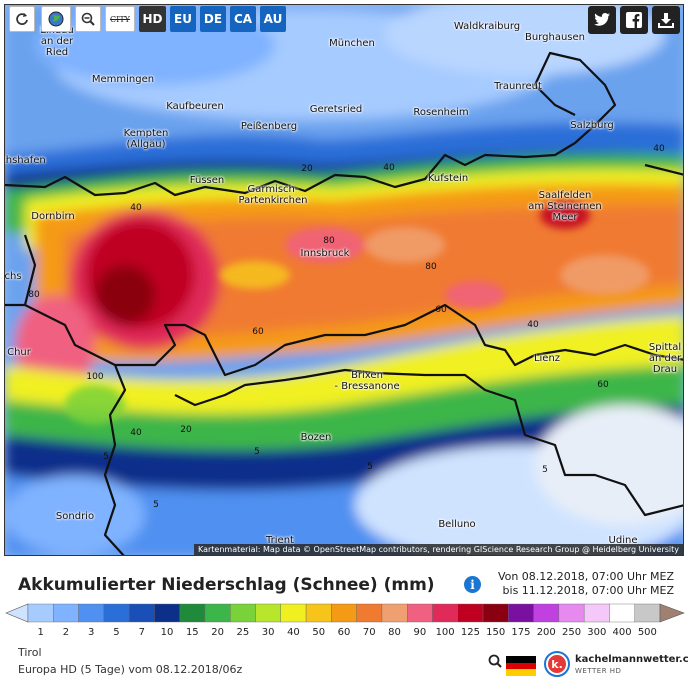 This screenshot has height=689, width=688. I want to click on legend-tick: 1, so click(40, 632).